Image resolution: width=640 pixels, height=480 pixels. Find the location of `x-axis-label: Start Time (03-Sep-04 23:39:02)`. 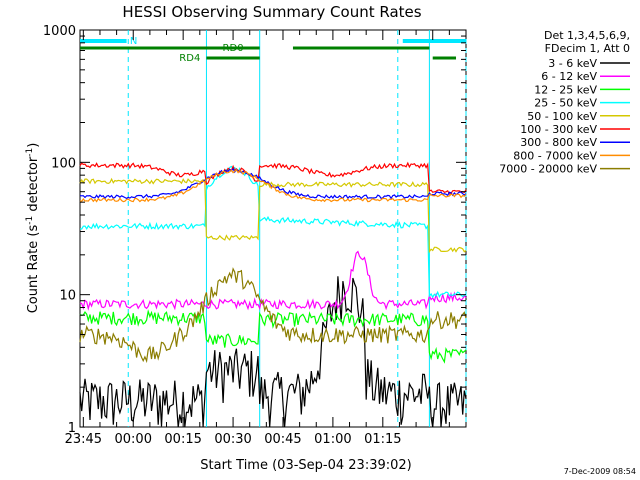

x-axis-label: Start Time (03-Sep-04 23:39:02) is located at coordinates (305, 465).